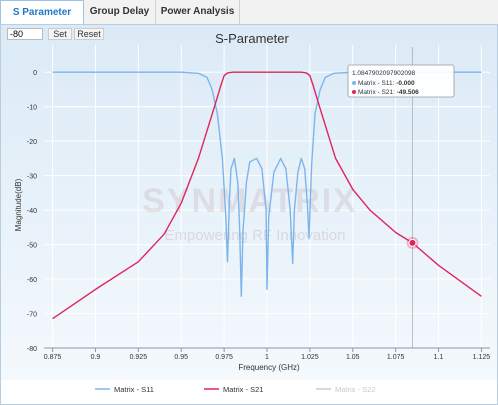 Image resolution: width=498 pixels, height=405 pixels. I want to click on y-tick-label: -40, so click(32, 211).